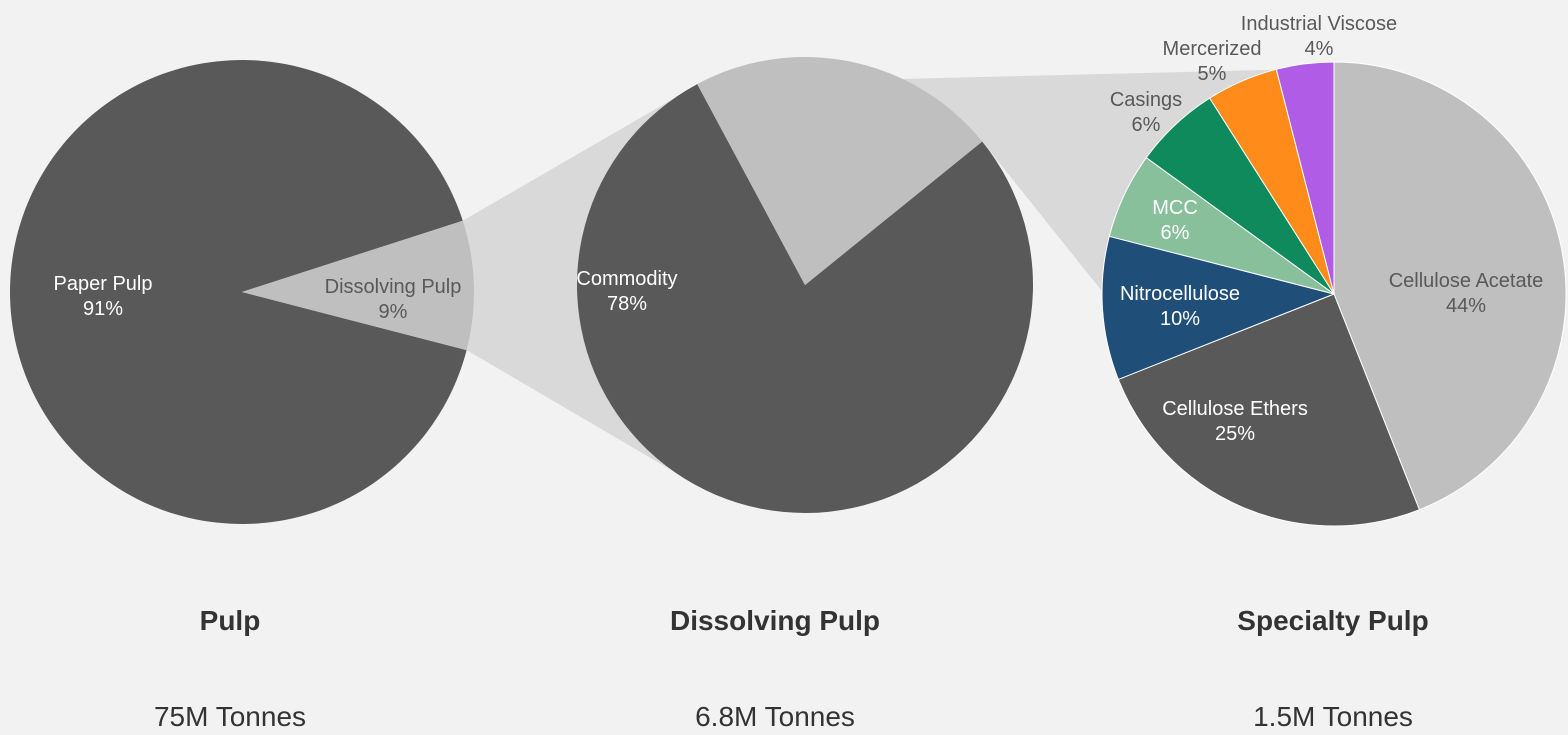 The height and width of the screenshot is (735, 1568). I want to click on slice-percent-mercerized: 5%, so click(1212, 74).